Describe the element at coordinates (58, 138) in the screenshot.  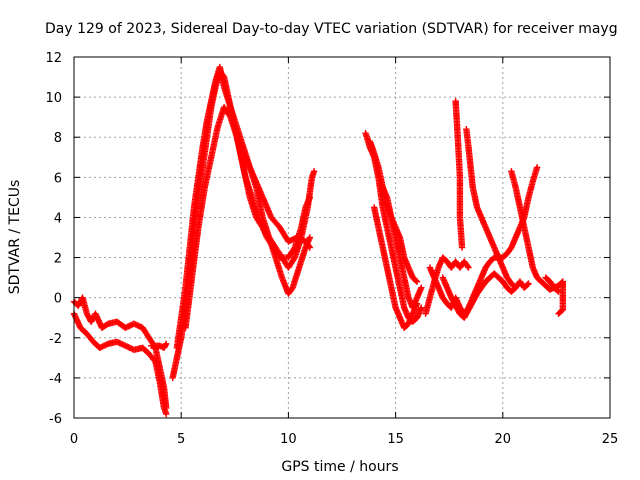
I see `y-tick-label: 8` at that location.